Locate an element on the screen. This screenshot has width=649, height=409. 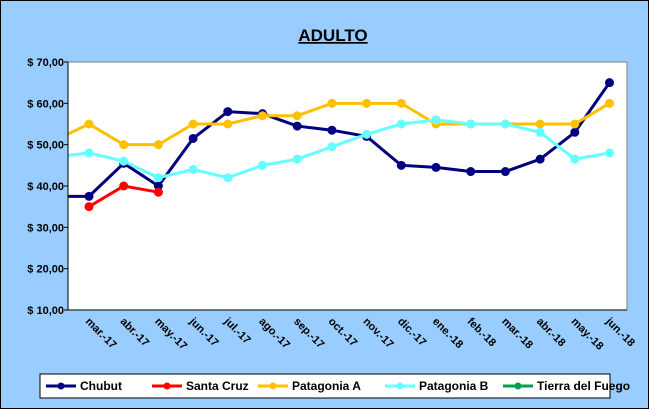
legend-label: Patagonia A is located at coordinates (326, 386).